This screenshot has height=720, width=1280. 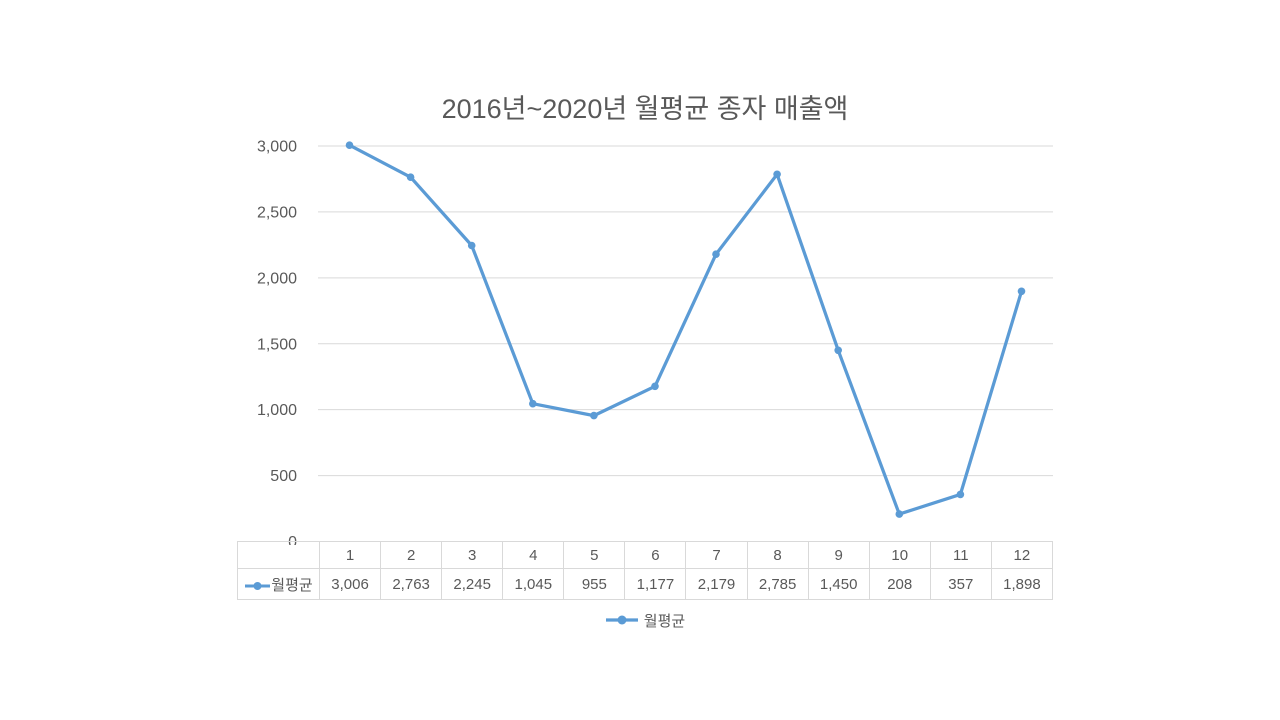 I want to click on y-axis-tick-label: 0, so click(x=292, y=539).